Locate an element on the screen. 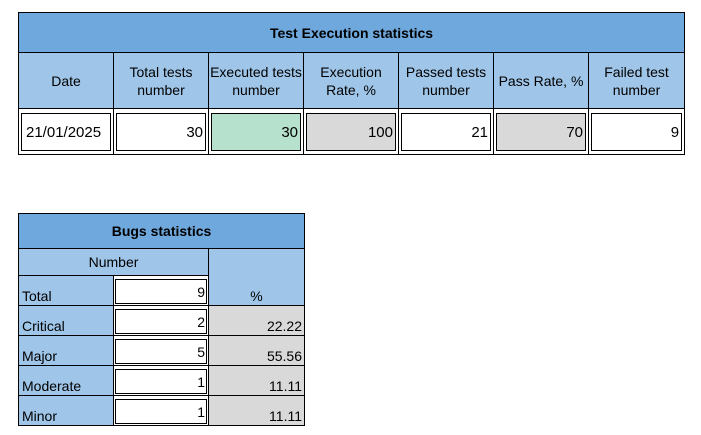  bugs-label-total: Total is located at coordinates (66, 290).